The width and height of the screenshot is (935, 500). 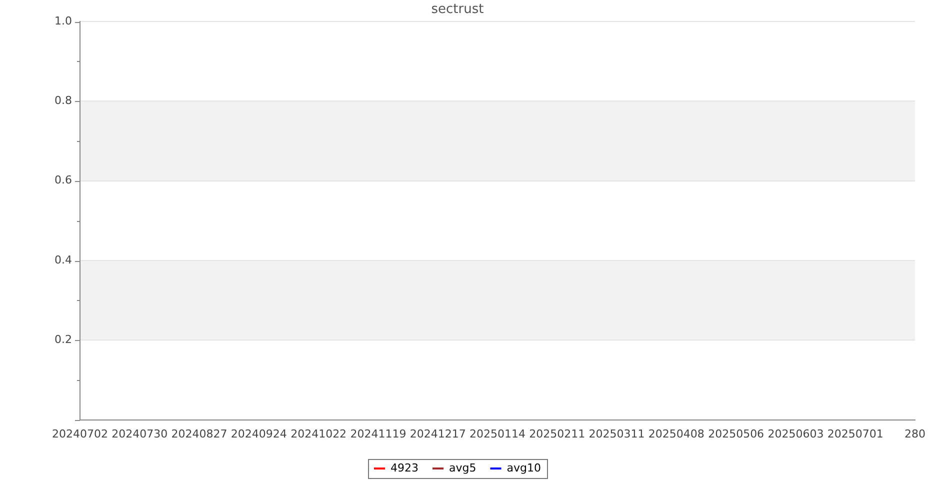 What do you see at coordinates (557, 433) in the screenshot?
I see `x-tick-label: 20250211` at bounding box center [557, 433].